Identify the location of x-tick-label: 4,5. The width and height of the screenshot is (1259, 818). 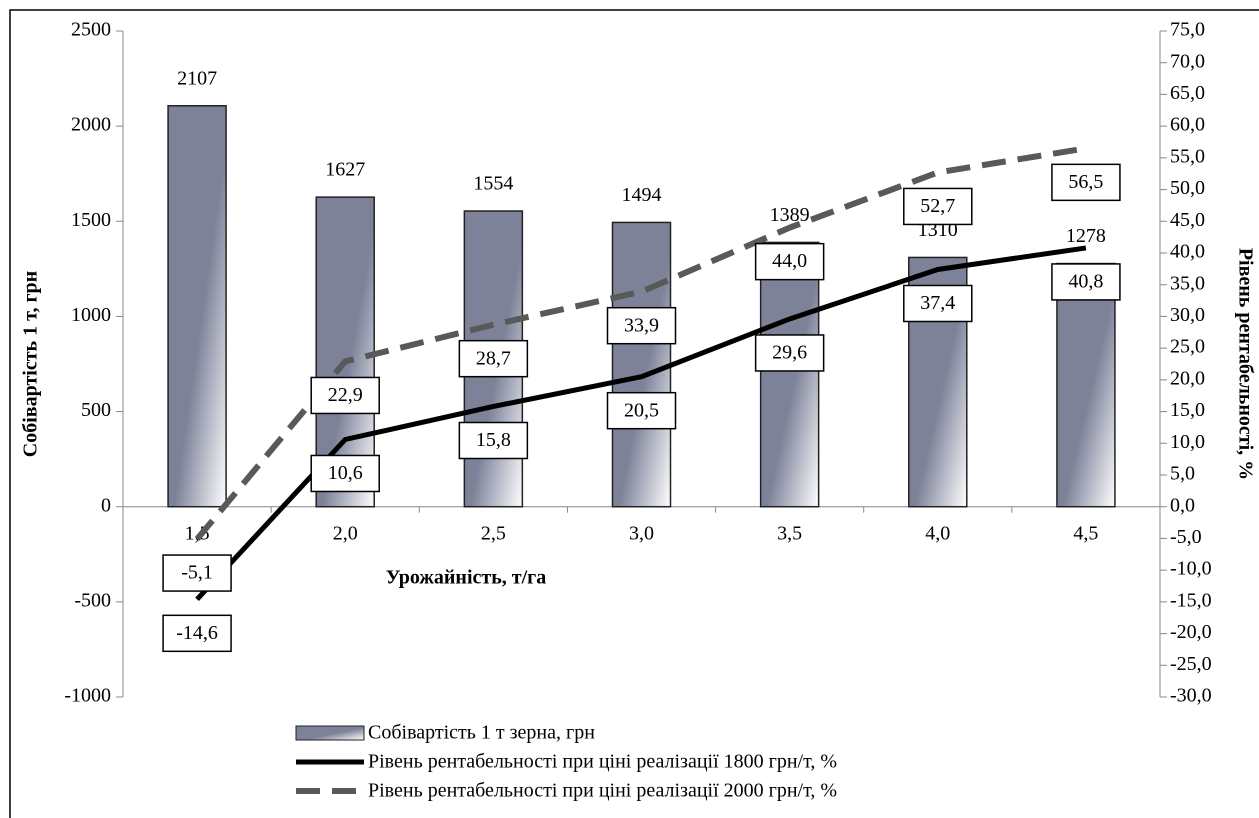
(1085, 533).